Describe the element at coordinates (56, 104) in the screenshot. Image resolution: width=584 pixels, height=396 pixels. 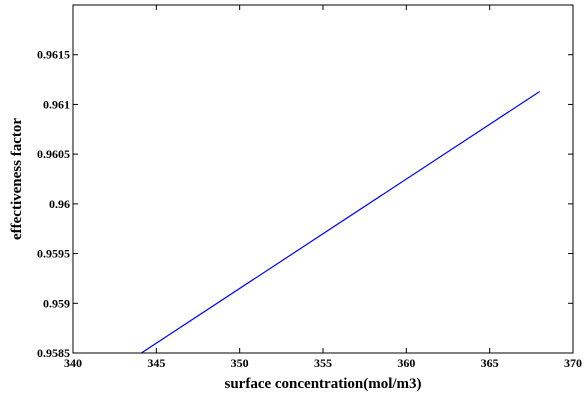
I see `y-tick-label: 0.961` at that location.